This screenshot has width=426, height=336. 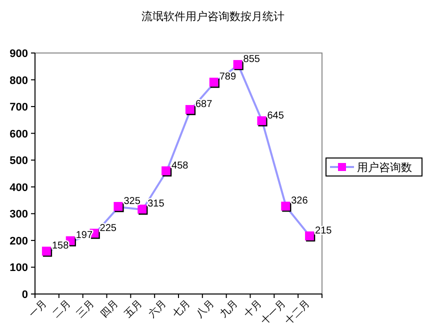 I want to click on x-tick-label: 八月, so click(x=205, y=309).